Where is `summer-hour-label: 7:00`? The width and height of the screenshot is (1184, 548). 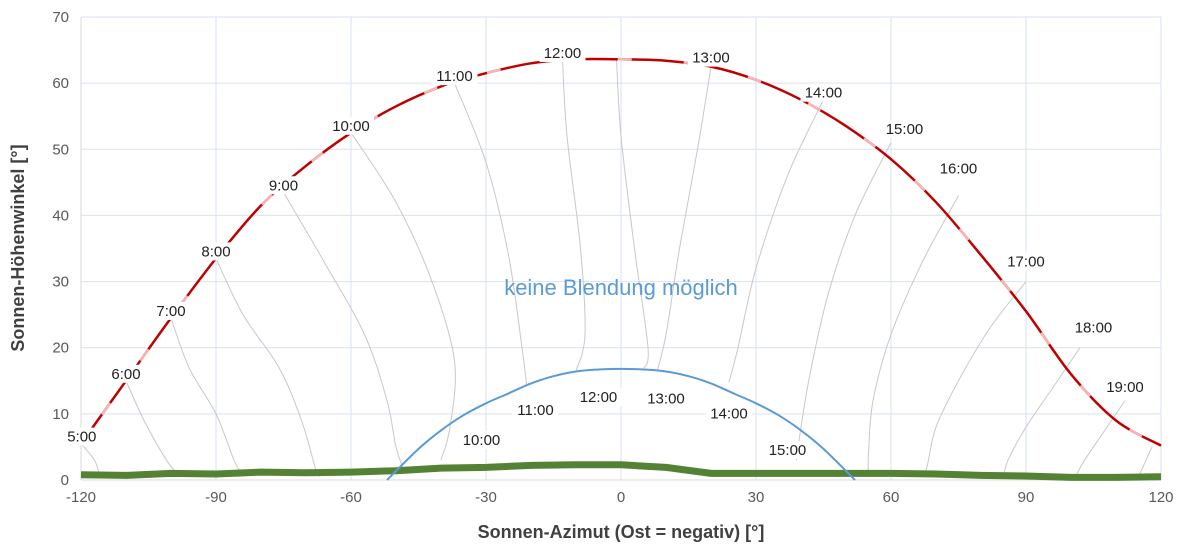
summer-hour-label: 7:00 is located at coordinates (170, 311).